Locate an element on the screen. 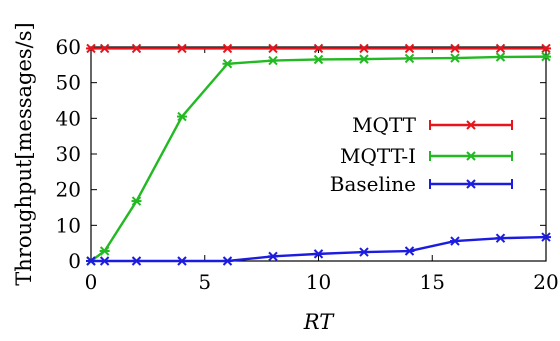  legend-label: MQTT-I is located at coordinates (378, 156).